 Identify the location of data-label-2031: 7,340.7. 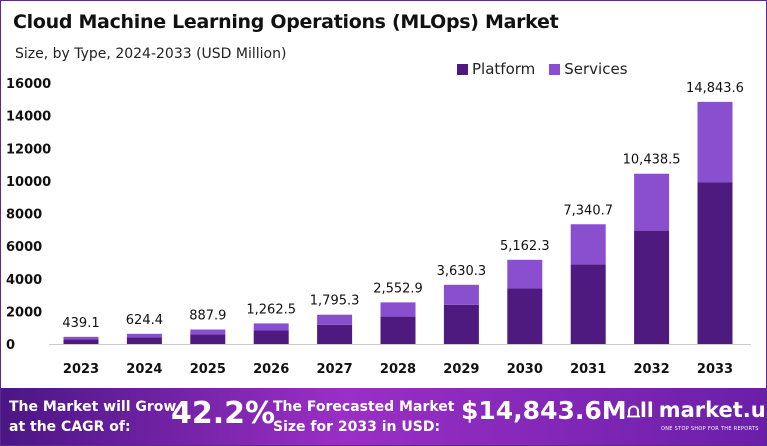
(588, 210).